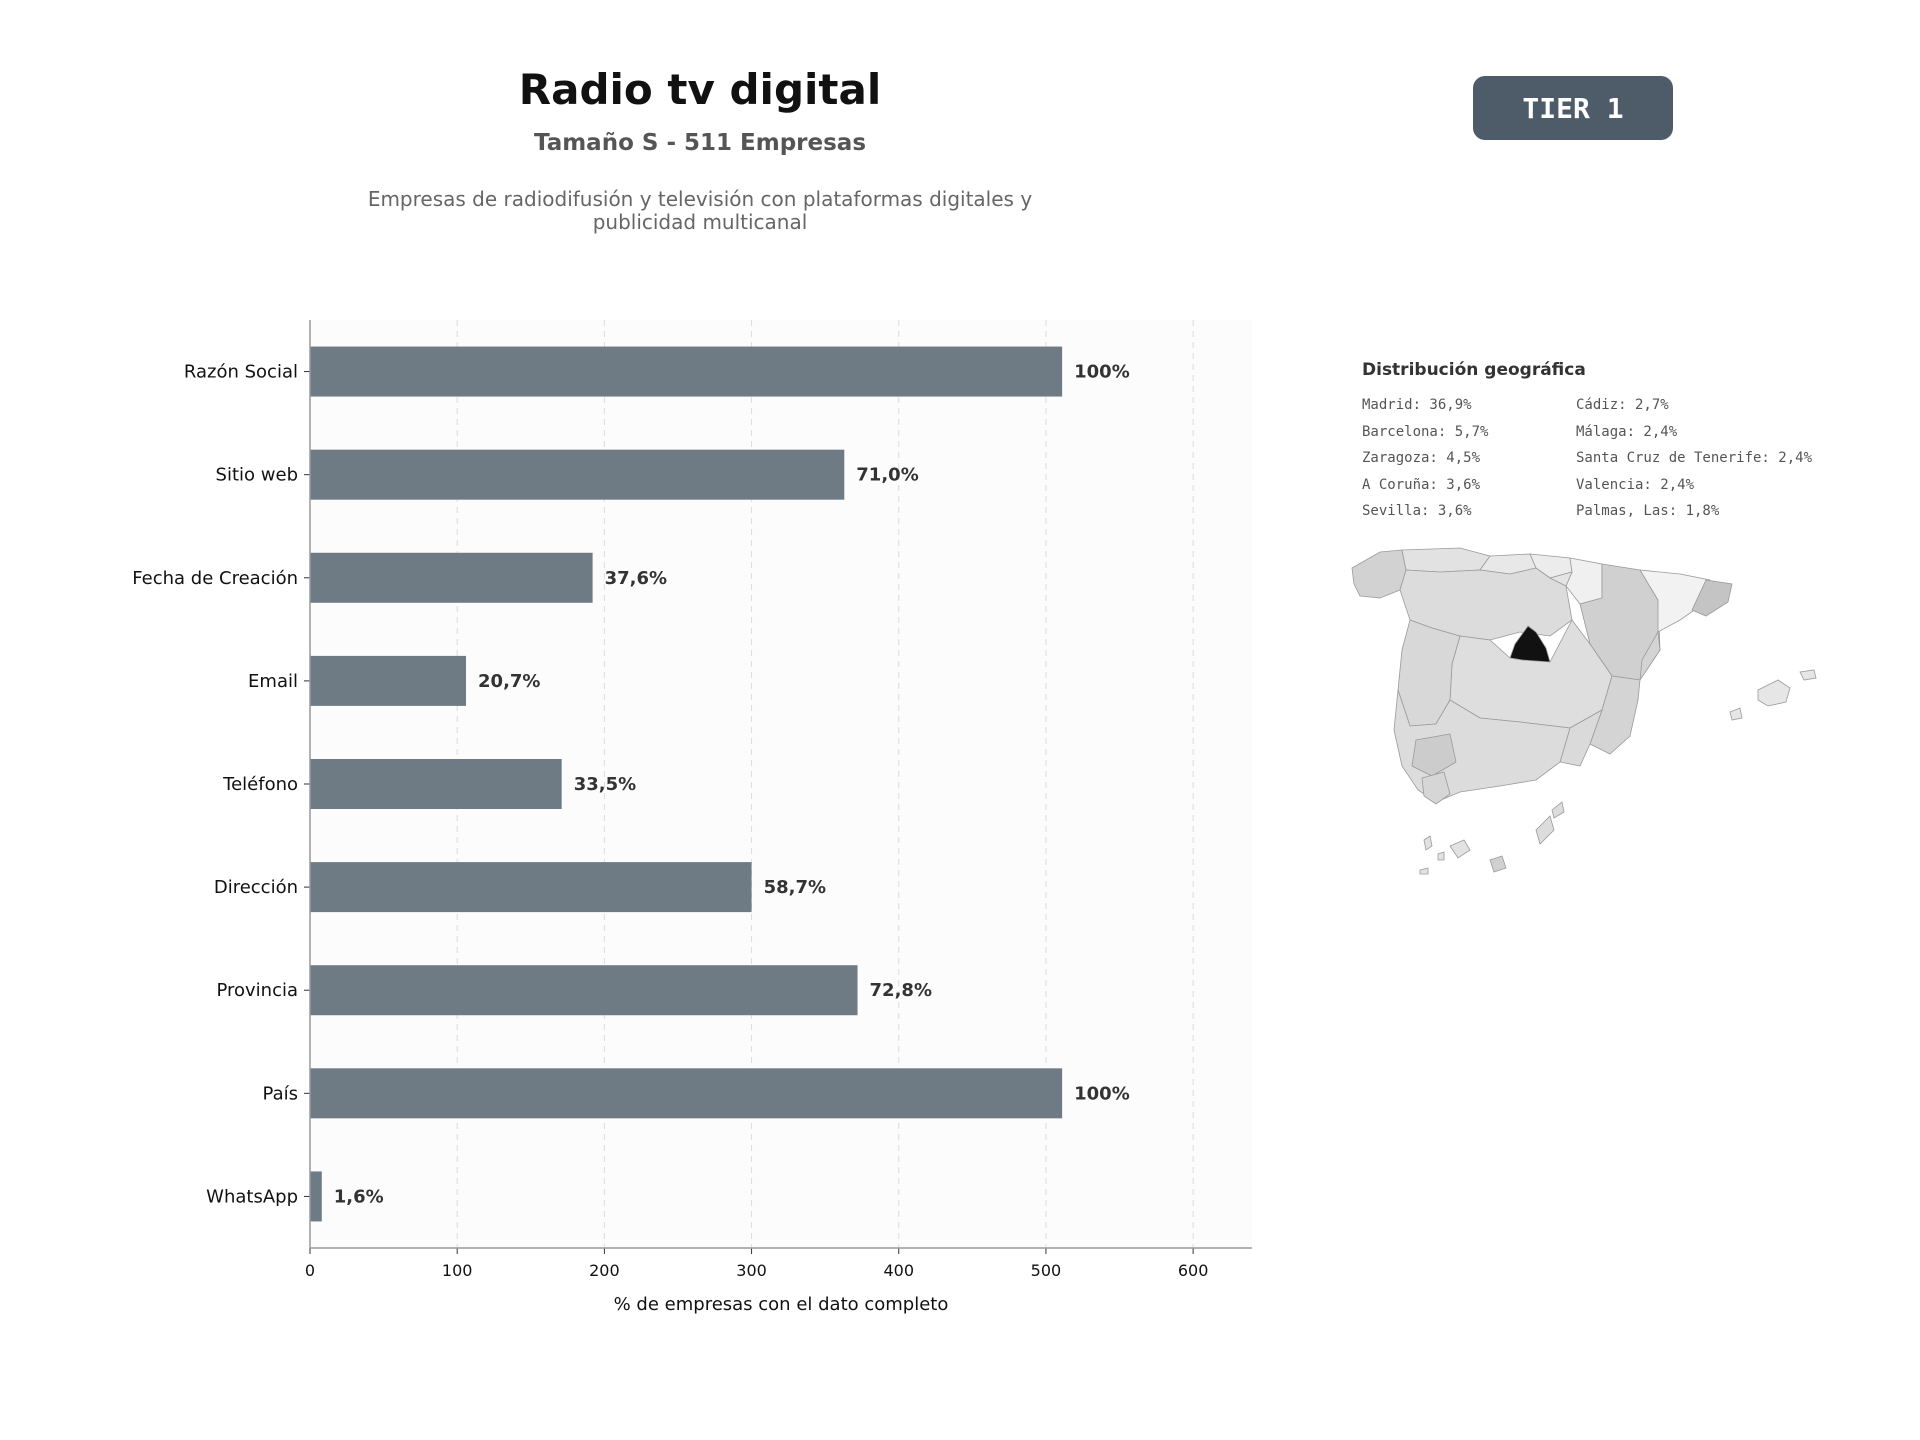 This screenshot has width=1920, height=1440. Describe the element at coordinates (1622, 405) in the screenshot. I see `geo-item: Cádiz: 2,7%` at that location.